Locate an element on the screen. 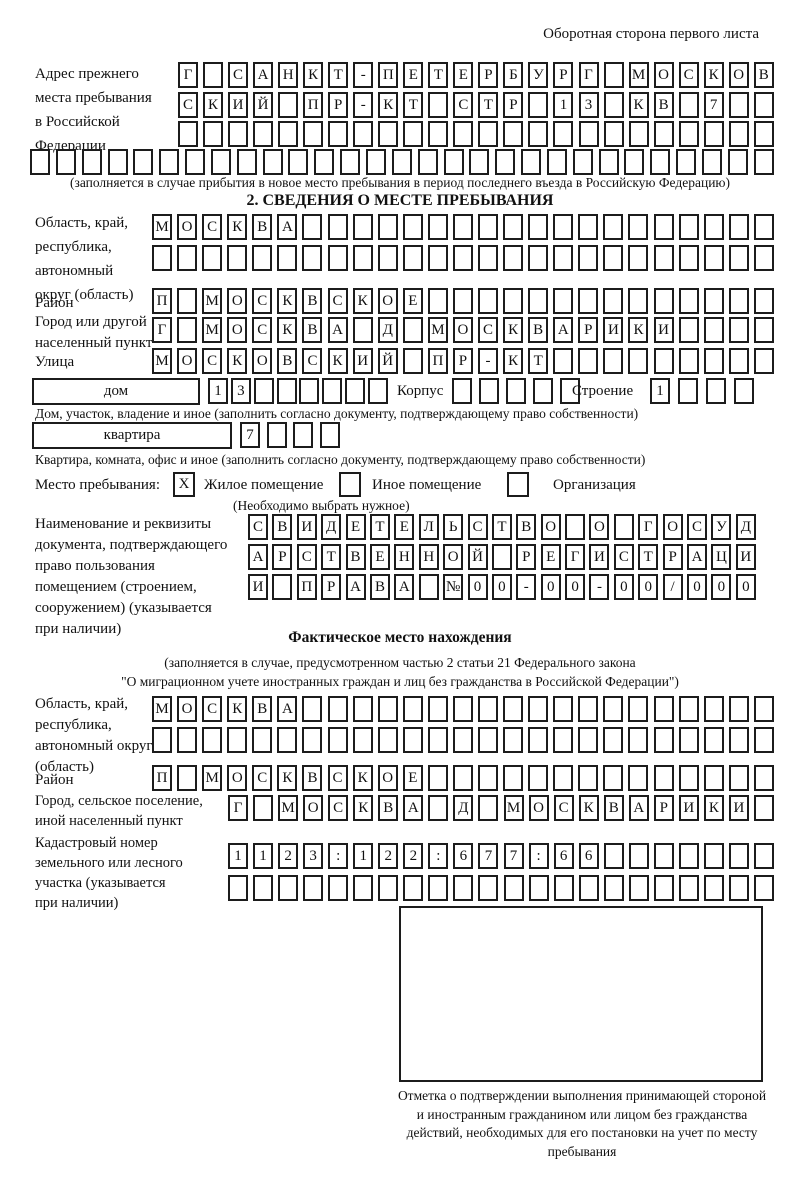 The height and width of the screenshot is (1180, 800). stay-type-checkbox-organization is located at coordinates (518, 484).